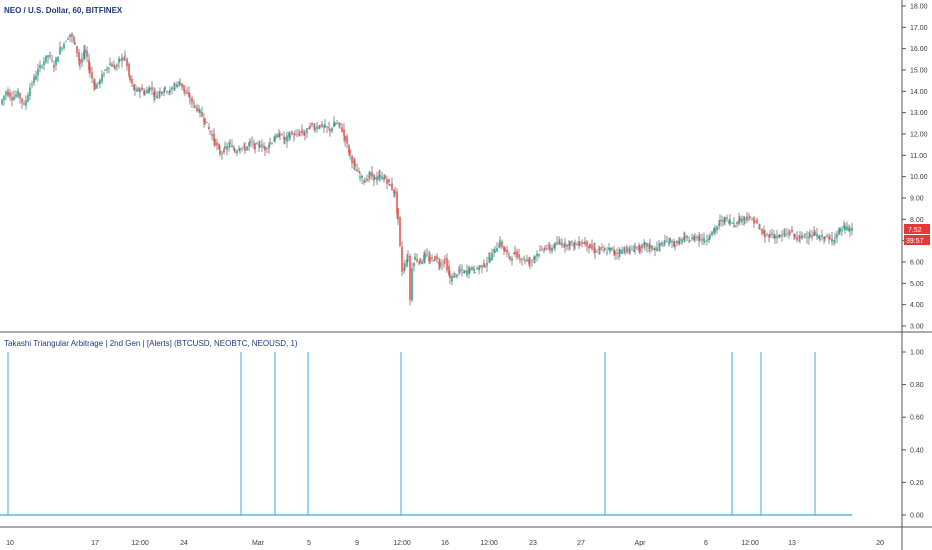 The width and height of the screenshot is (932, 550). What do you see at coordinates (917, 327) in the screenshot?
I see `price-tick-label: 3.00` at bounding box center [917, 327].